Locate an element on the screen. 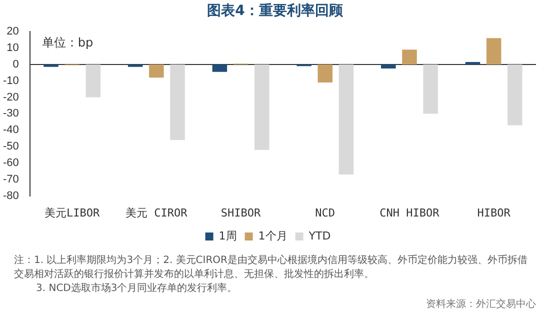 The width and height of the screenshot is (550, 336). x-tick-label: CNH HIBOR is located at coordinates (410, 213).